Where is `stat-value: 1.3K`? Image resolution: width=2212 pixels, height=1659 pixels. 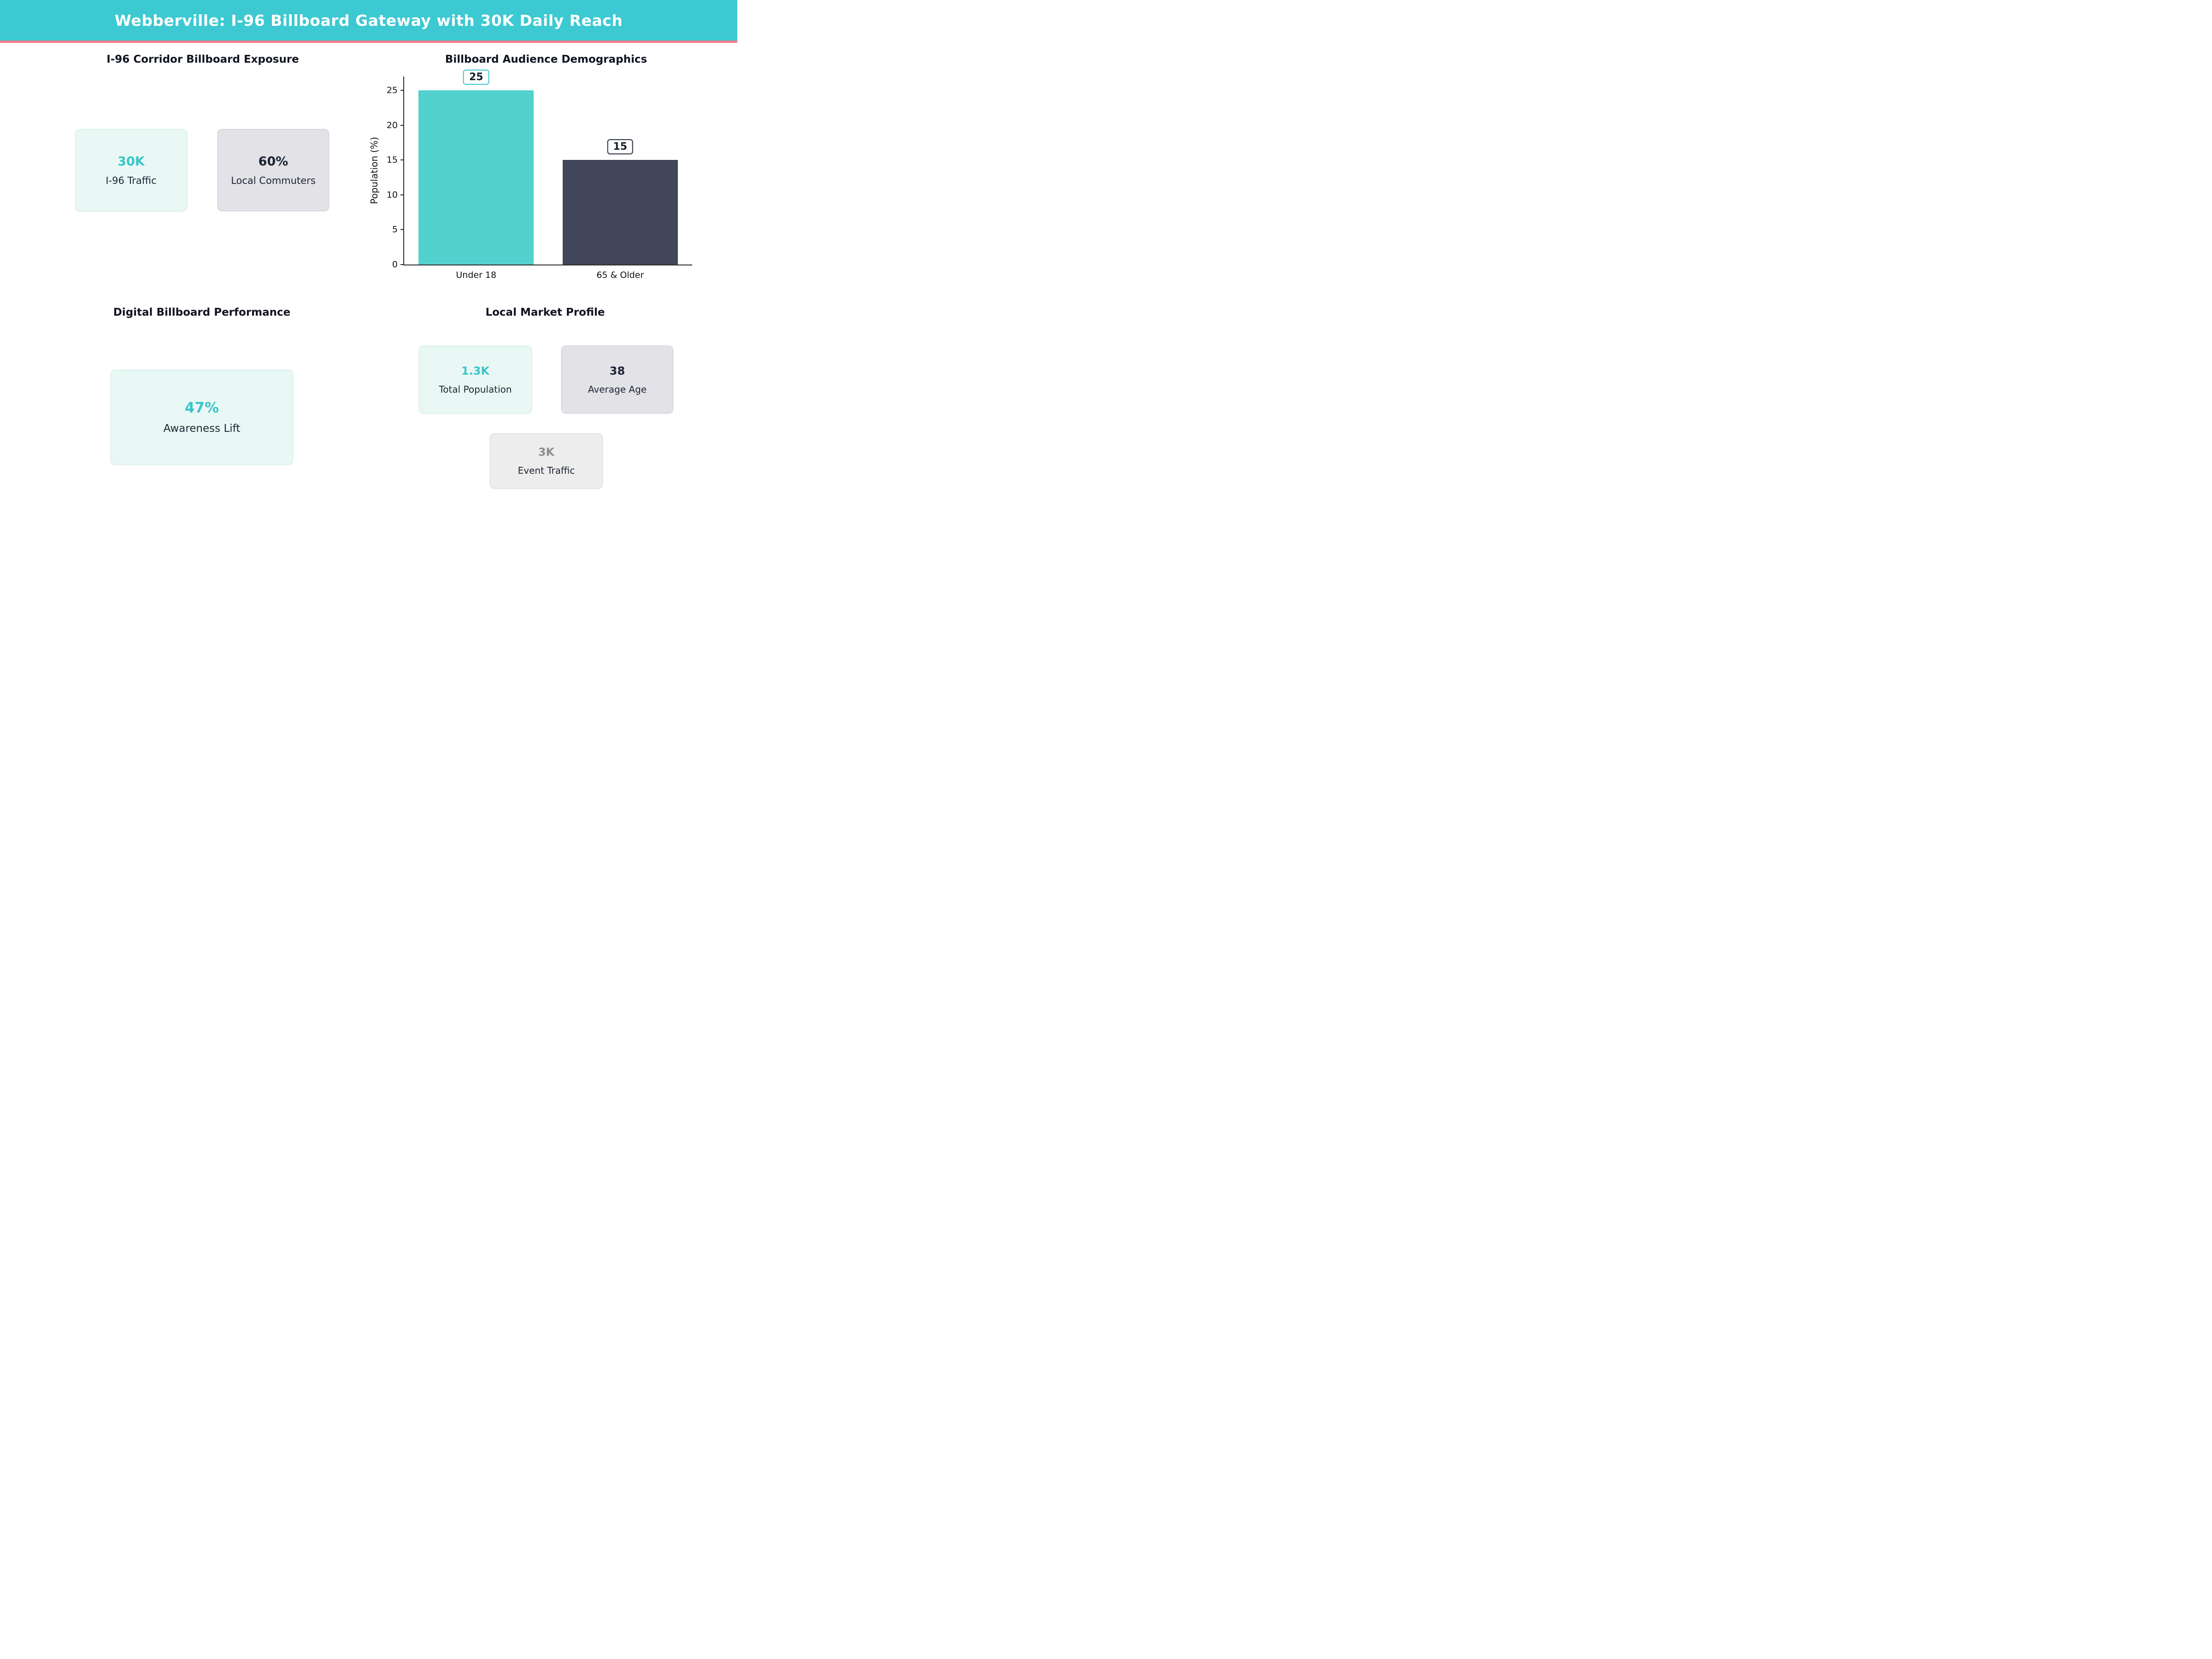
stat-value: 1.3K is located at coordinates (475, 370).